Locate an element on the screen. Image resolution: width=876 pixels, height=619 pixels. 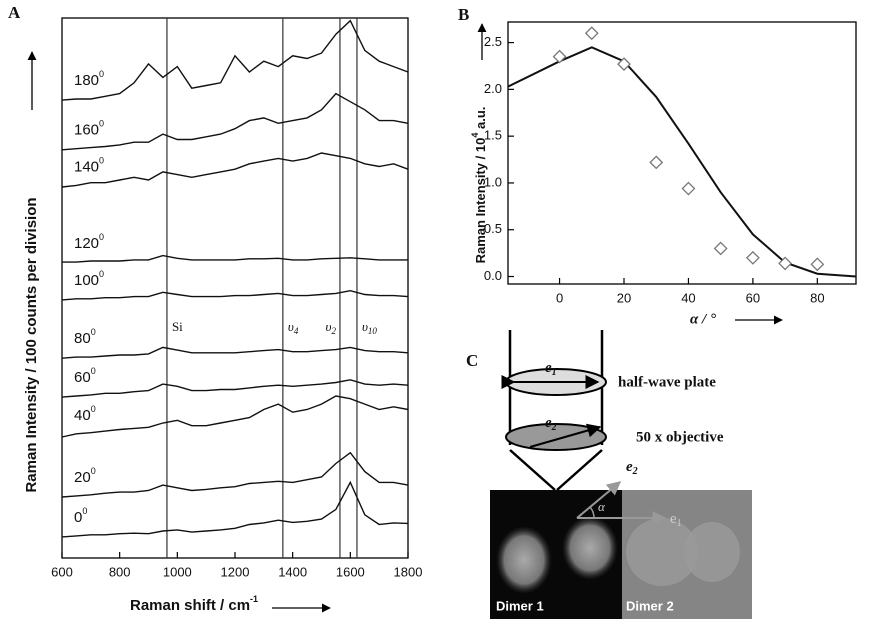
y-axis-label: Raman Intensity / 104 a.u. is located at coordinates (479, 185).